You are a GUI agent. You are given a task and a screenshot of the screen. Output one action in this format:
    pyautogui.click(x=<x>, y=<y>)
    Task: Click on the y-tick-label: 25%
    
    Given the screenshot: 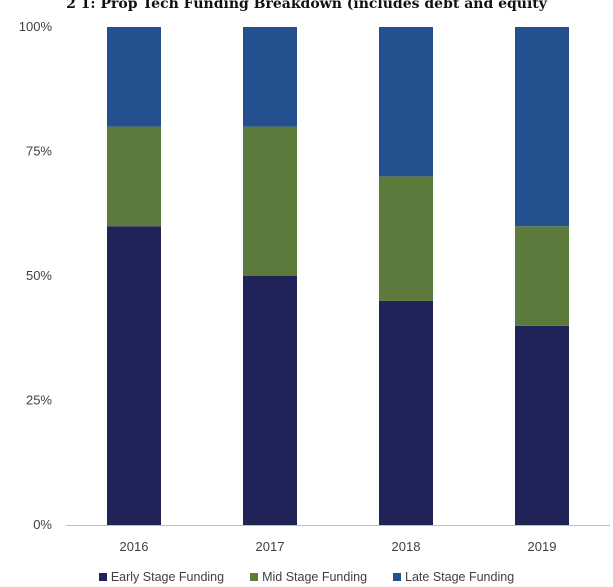 What is the action you would take?
    pyautogui.click(x=39, y=400)
    